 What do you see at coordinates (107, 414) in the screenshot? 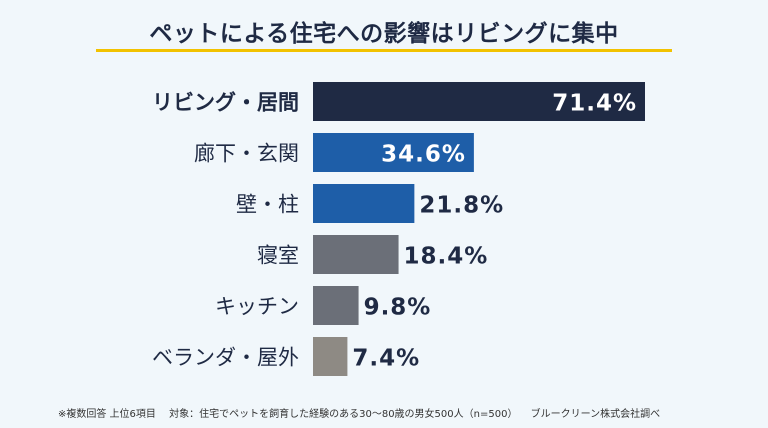
I see `footnote-note: ※複数回答 上位6項目` at bounding box center [107, 414].